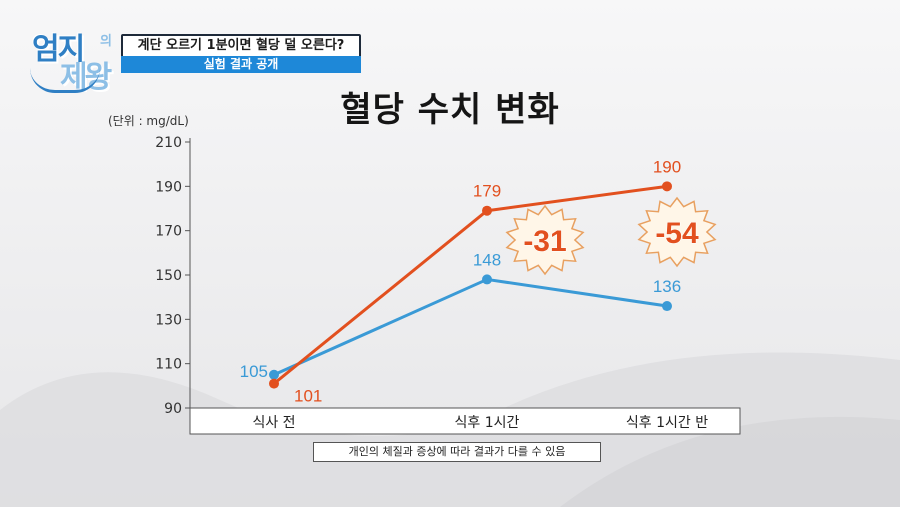 Image resolution: width=900 pixels, height=507 pixels. What do you see at coordinates (487, 191) in the screenshot?
I see `data-label: 179` at bounding box center [487, 191].